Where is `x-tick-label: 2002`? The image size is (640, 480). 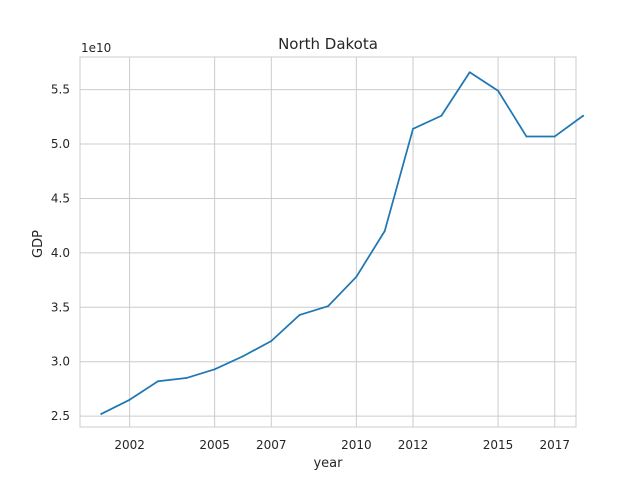 x-tick-label: 2002 is located at coordinates (129, 445).